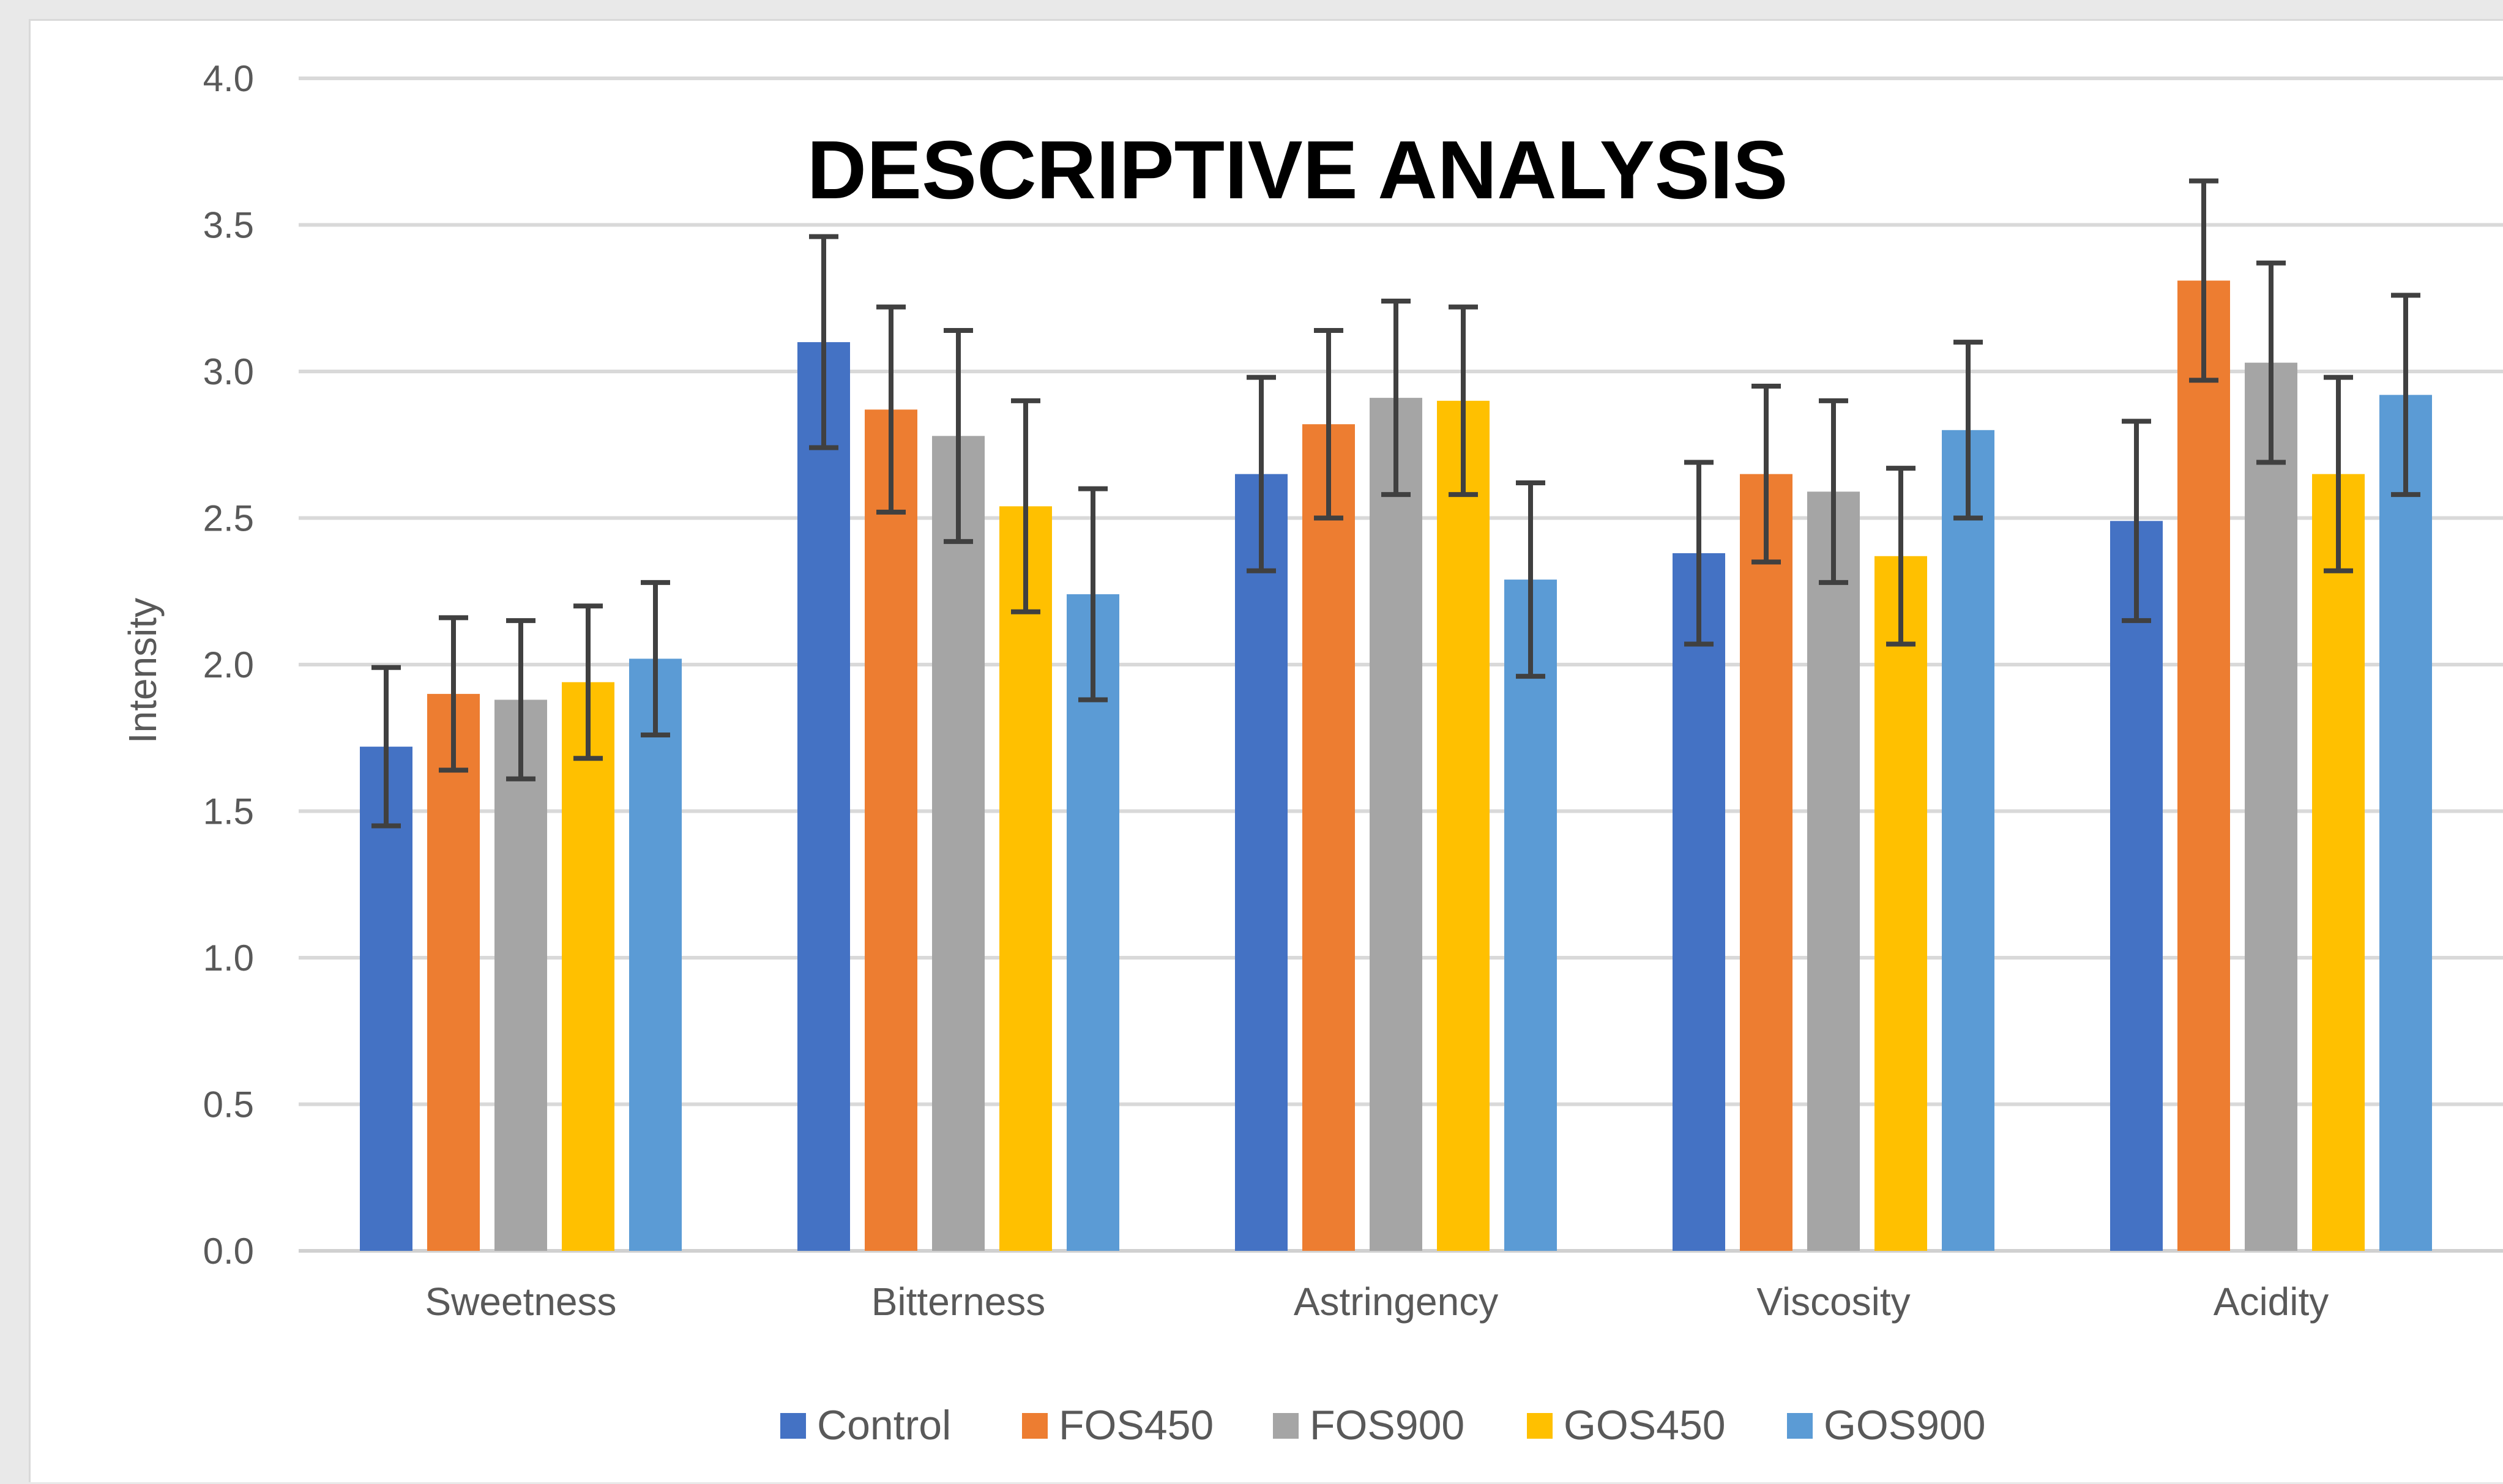 The image size is (2503, 1484). I want to click on y-tick-label: 0.0, so click(228, 1251).